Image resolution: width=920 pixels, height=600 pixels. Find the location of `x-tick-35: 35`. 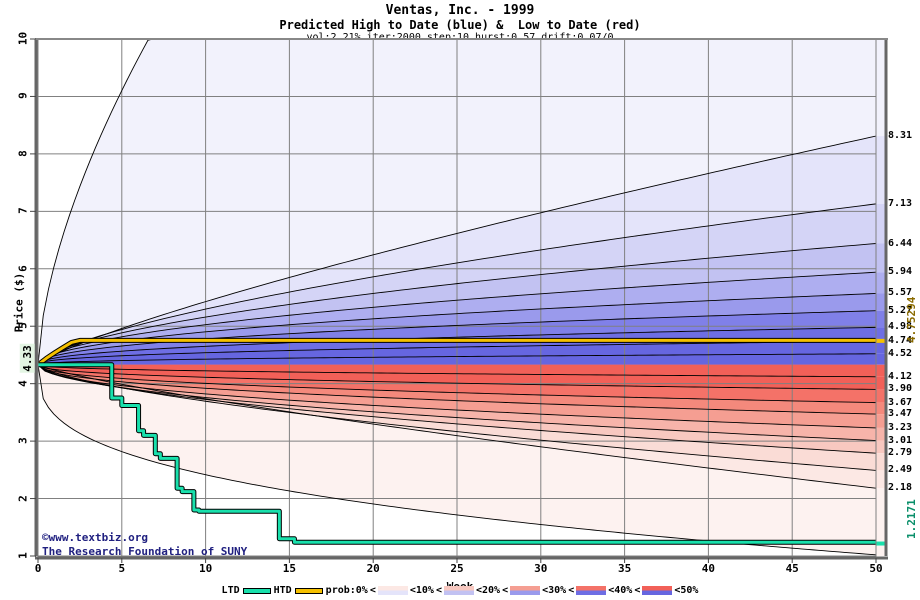

x-tick-35: 35 is located at coordinates (624, 568).